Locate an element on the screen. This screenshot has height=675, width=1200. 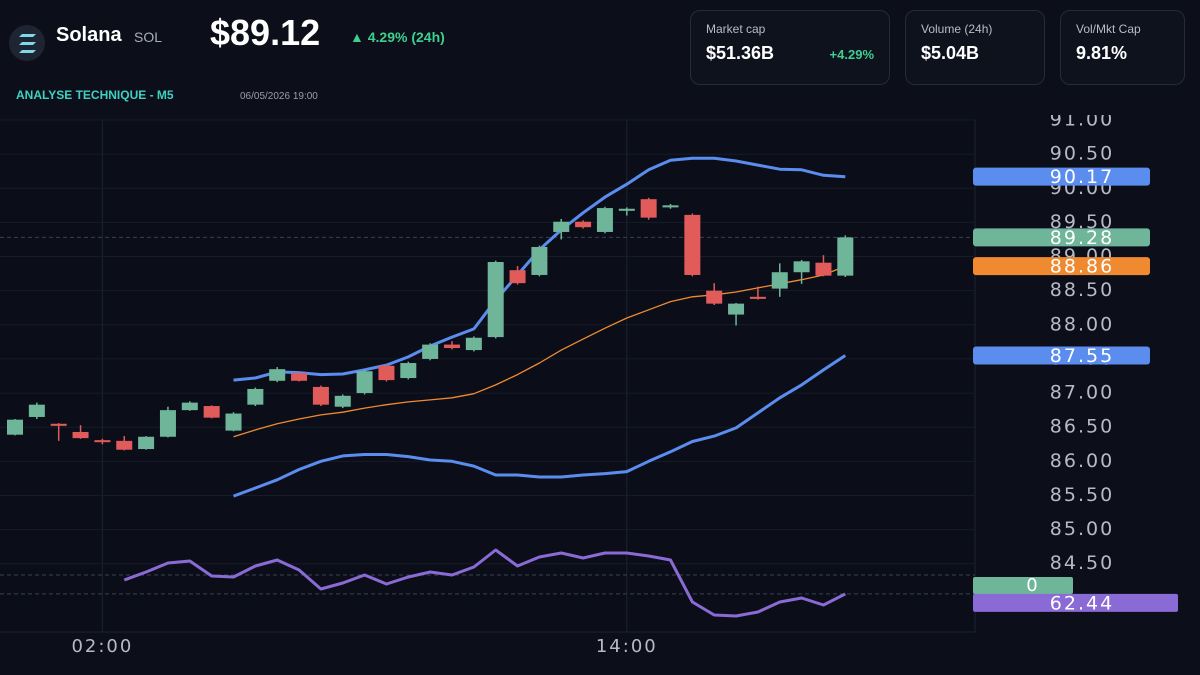
x-tick-label: 14:00 is located at coordinates (627, 646).